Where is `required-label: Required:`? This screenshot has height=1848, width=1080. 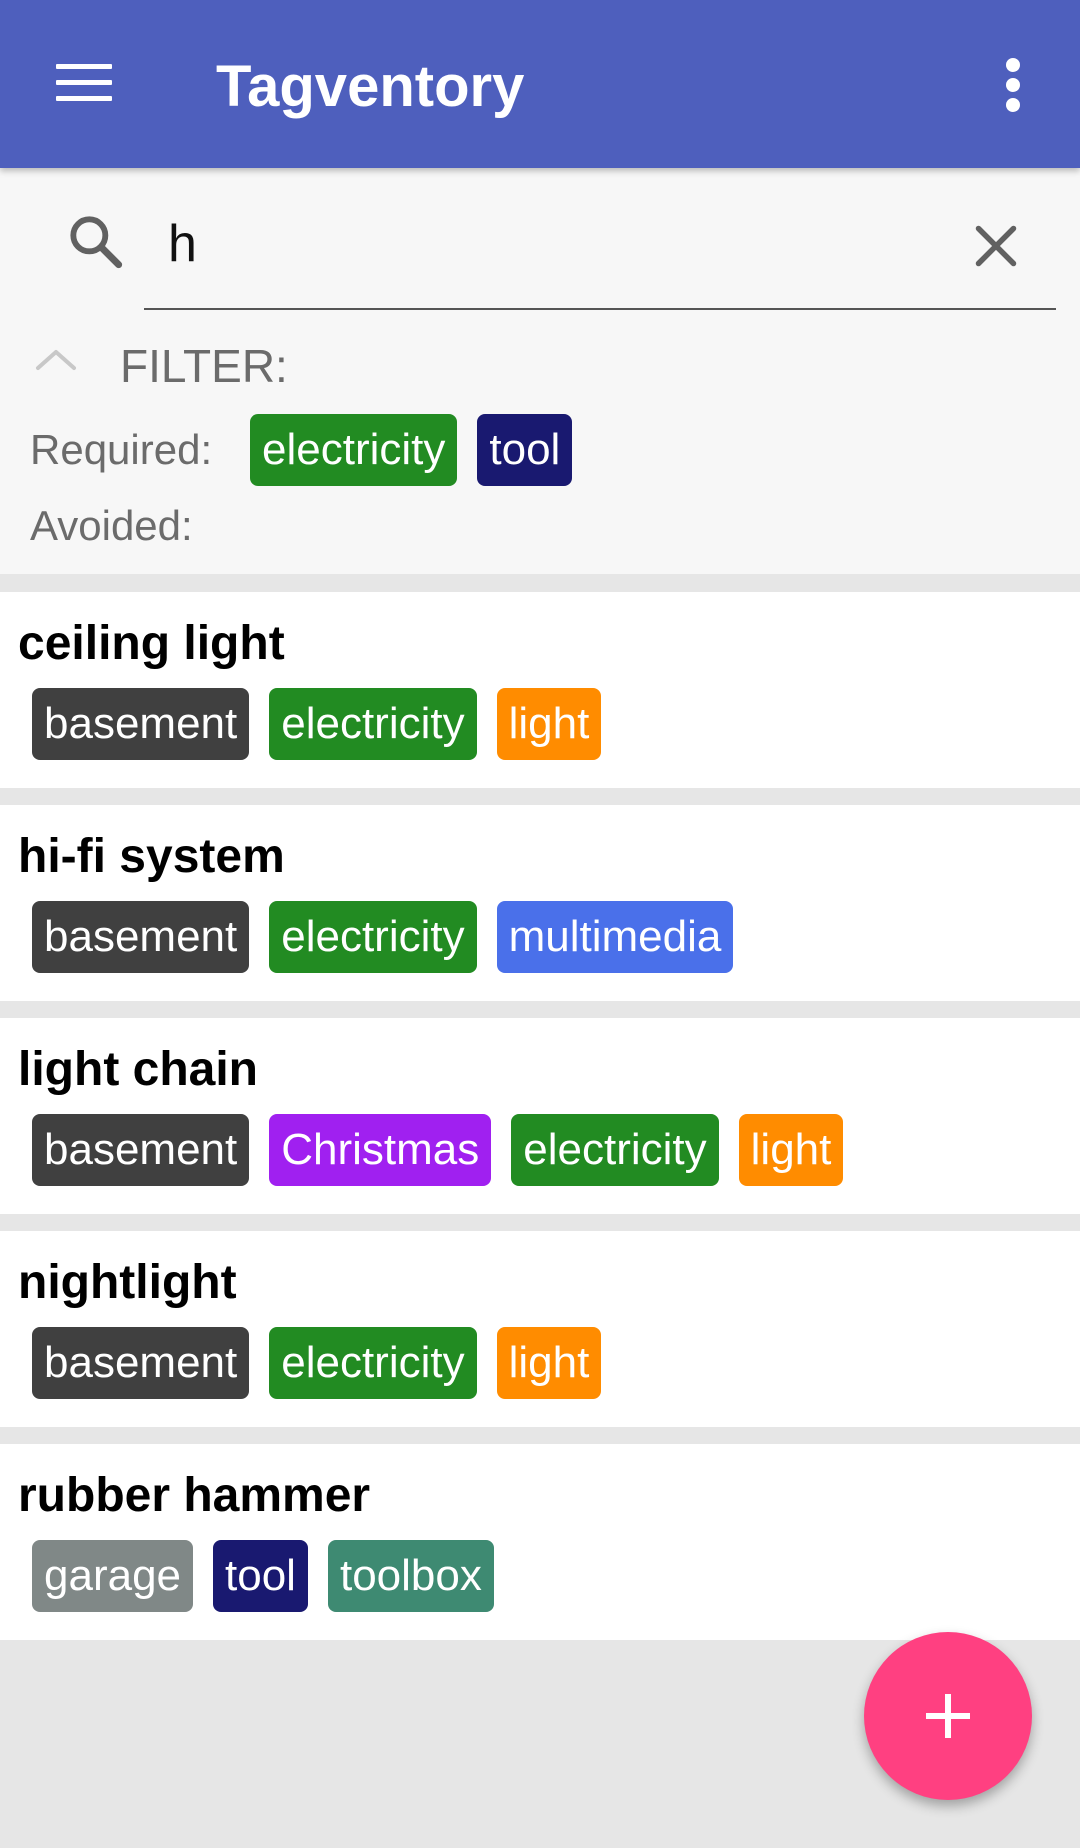
required-label: Required: is located at coordinates (121, 449).